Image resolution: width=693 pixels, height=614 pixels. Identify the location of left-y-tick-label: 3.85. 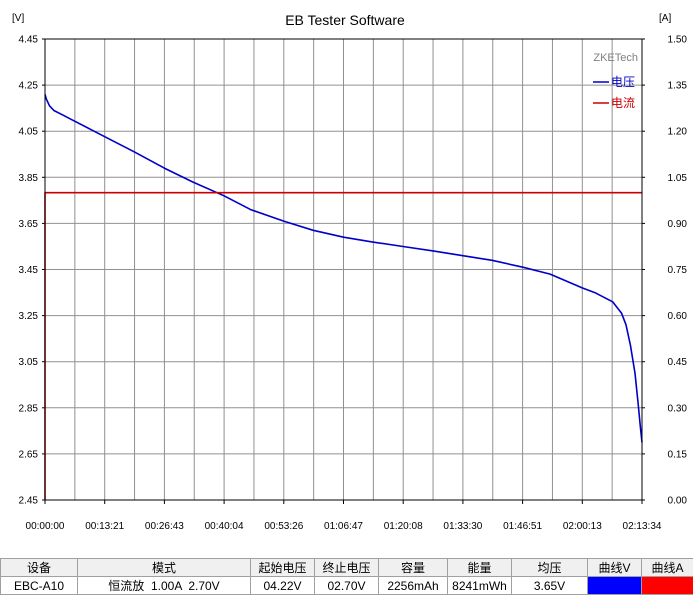
(29, 178).